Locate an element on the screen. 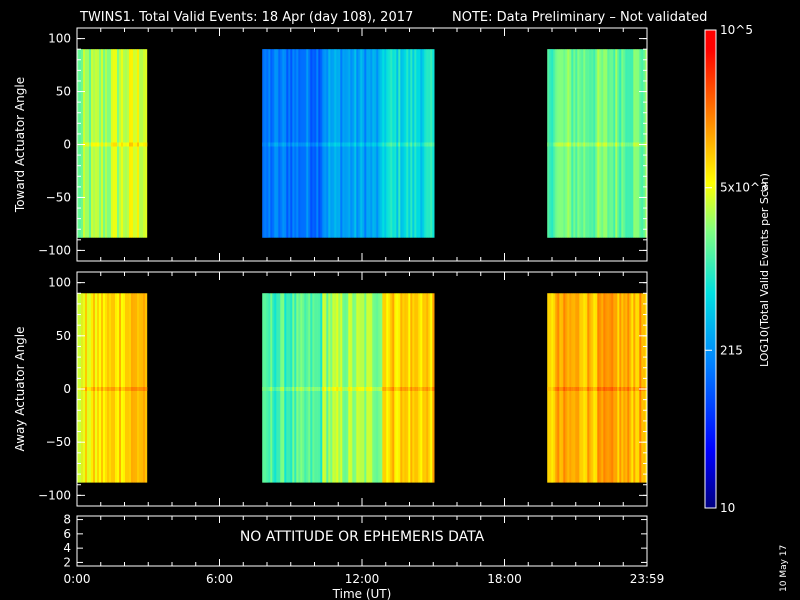  colorbar-tick-label: 5x10^3 is located at coordinates (744, 188).